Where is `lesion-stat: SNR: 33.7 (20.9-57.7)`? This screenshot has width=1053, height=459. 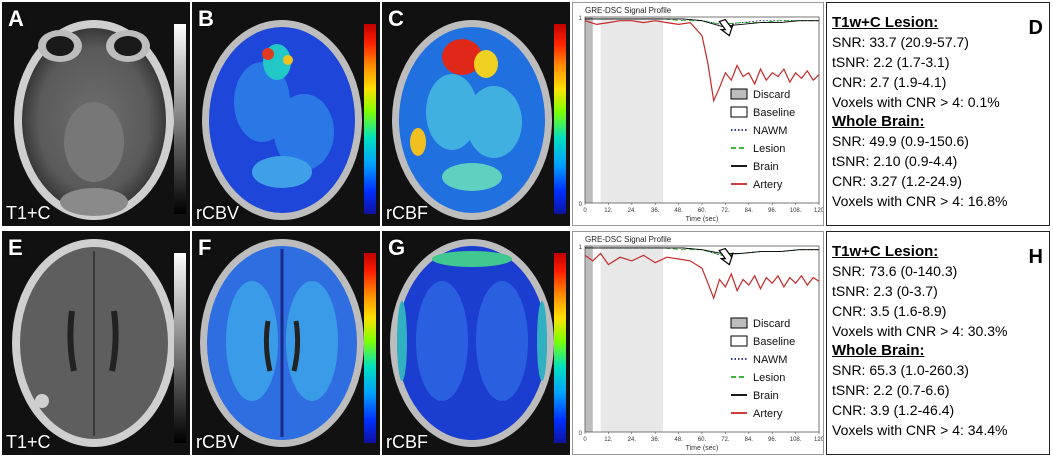 lesion-stat: SNR: 33.7 (20.9-57.7) is located at coordinates (900, 42).